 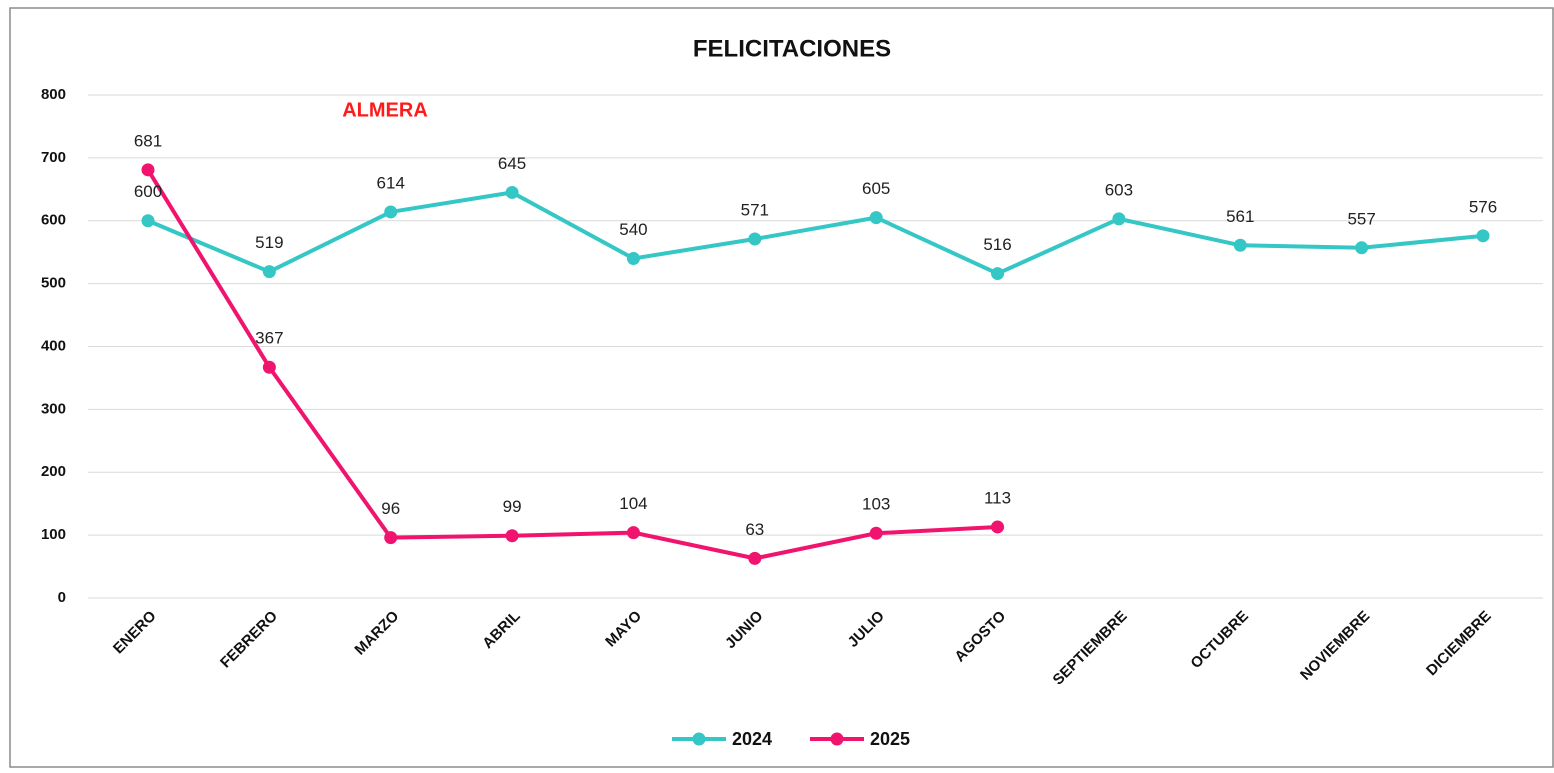 What do you see at coordinates (390, 508) in the screenshot?
I see `data-label: 96` at bounding box center [390, 508].